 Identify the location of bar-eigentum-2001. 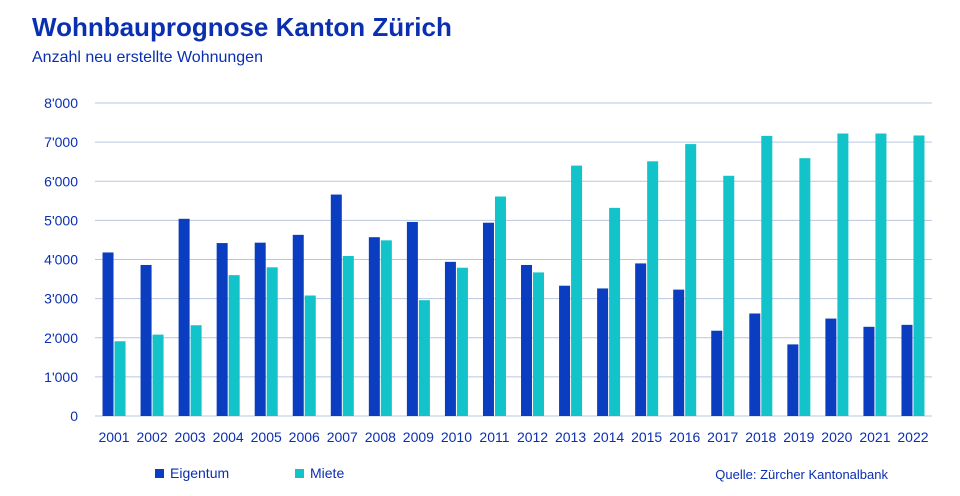
(108, 334).